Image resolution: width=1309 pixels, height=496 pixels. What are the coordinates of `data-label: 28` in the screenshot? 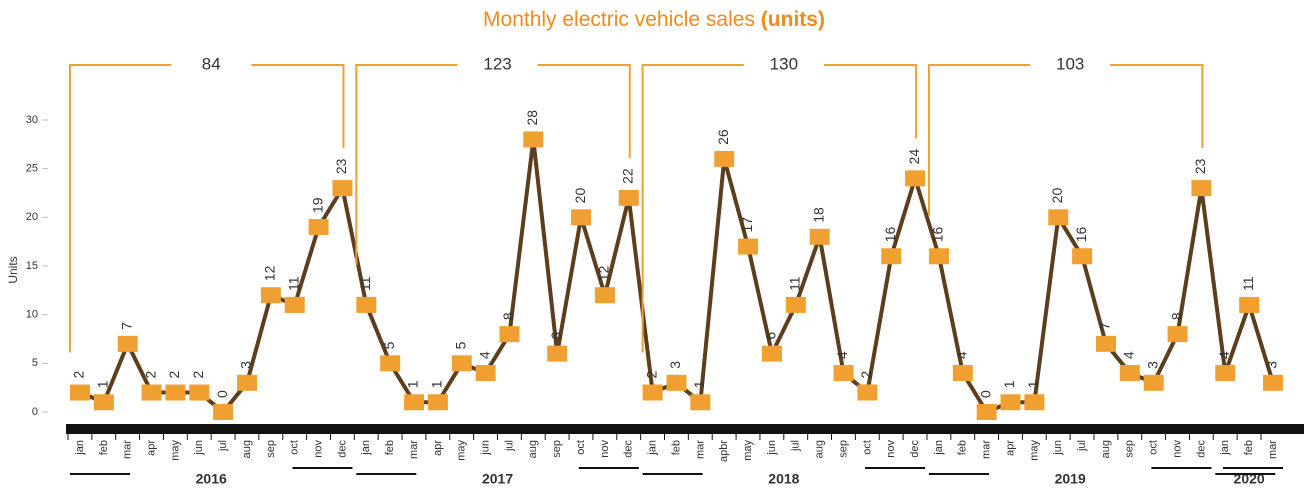 It's located at (532, 118).